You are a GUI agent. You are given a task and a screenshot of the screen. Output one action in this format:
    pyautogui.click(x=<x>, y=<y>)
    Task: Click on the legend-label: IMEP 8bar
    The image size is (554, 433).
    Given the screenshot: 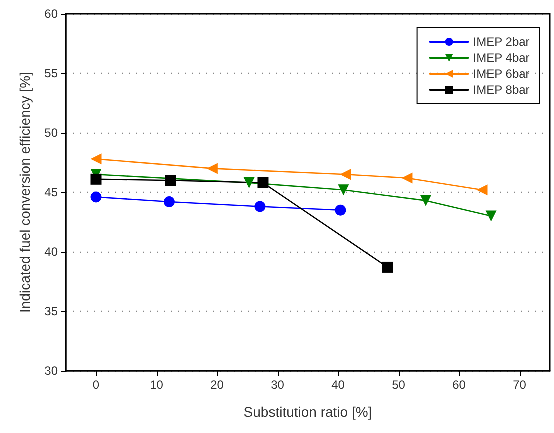 What is the action you would take?
    pyautogui.click(x=501, y=90)
    